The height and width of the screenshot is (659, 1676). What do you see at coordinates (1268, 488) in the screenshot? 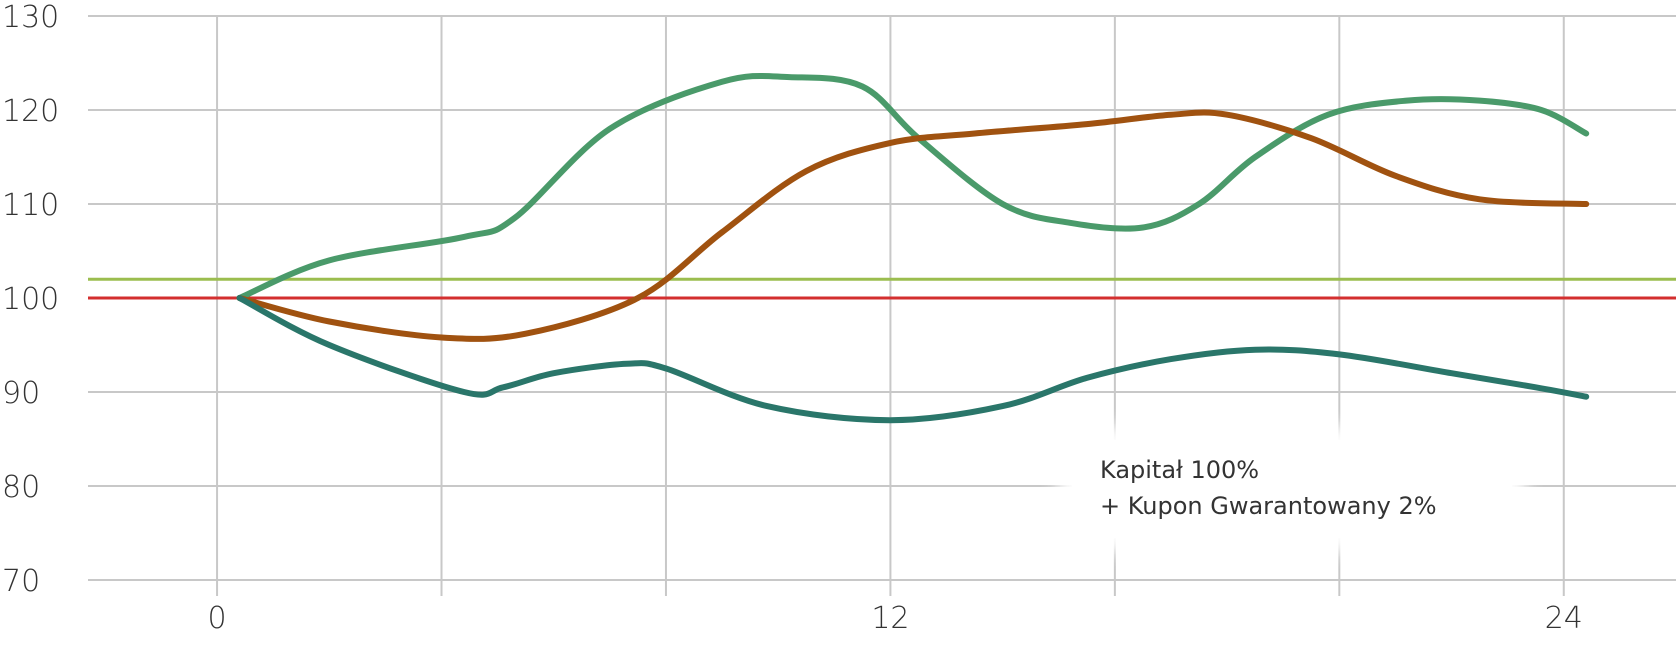
I see `annotation: Kapitał 100% + Kupon Gwarantowany 2%` at bounding box center [1268, 488].